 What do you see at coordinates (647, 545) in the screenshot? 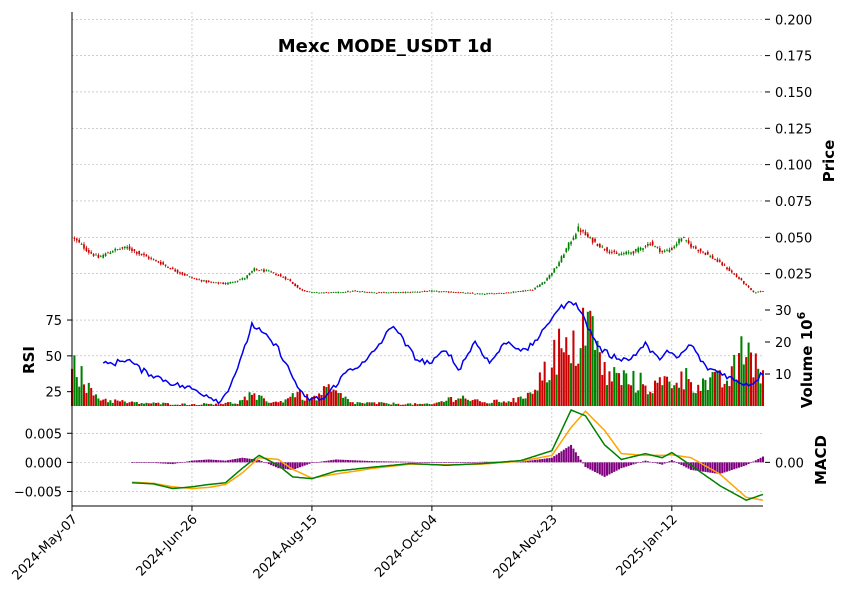
I see `x-tick-label: 2025-Jan-12` at bounding box center [647, 545].